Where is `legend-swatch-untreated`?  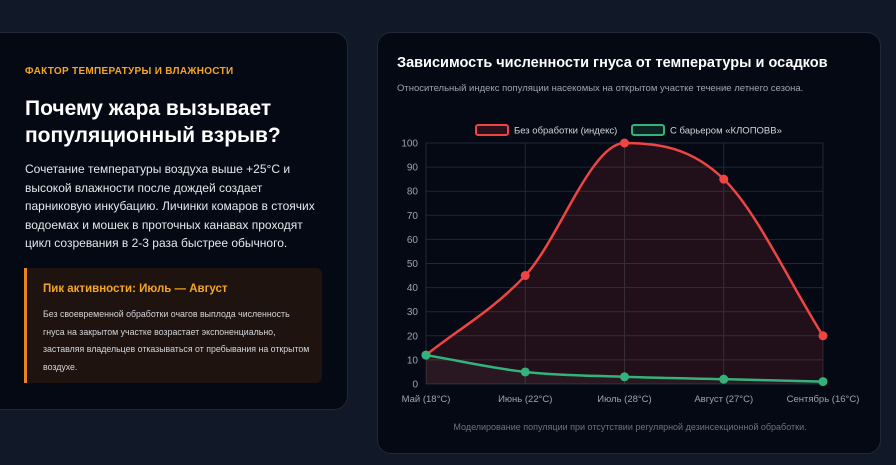 legend-swatch-untreated is located at coordinates (492, 130).